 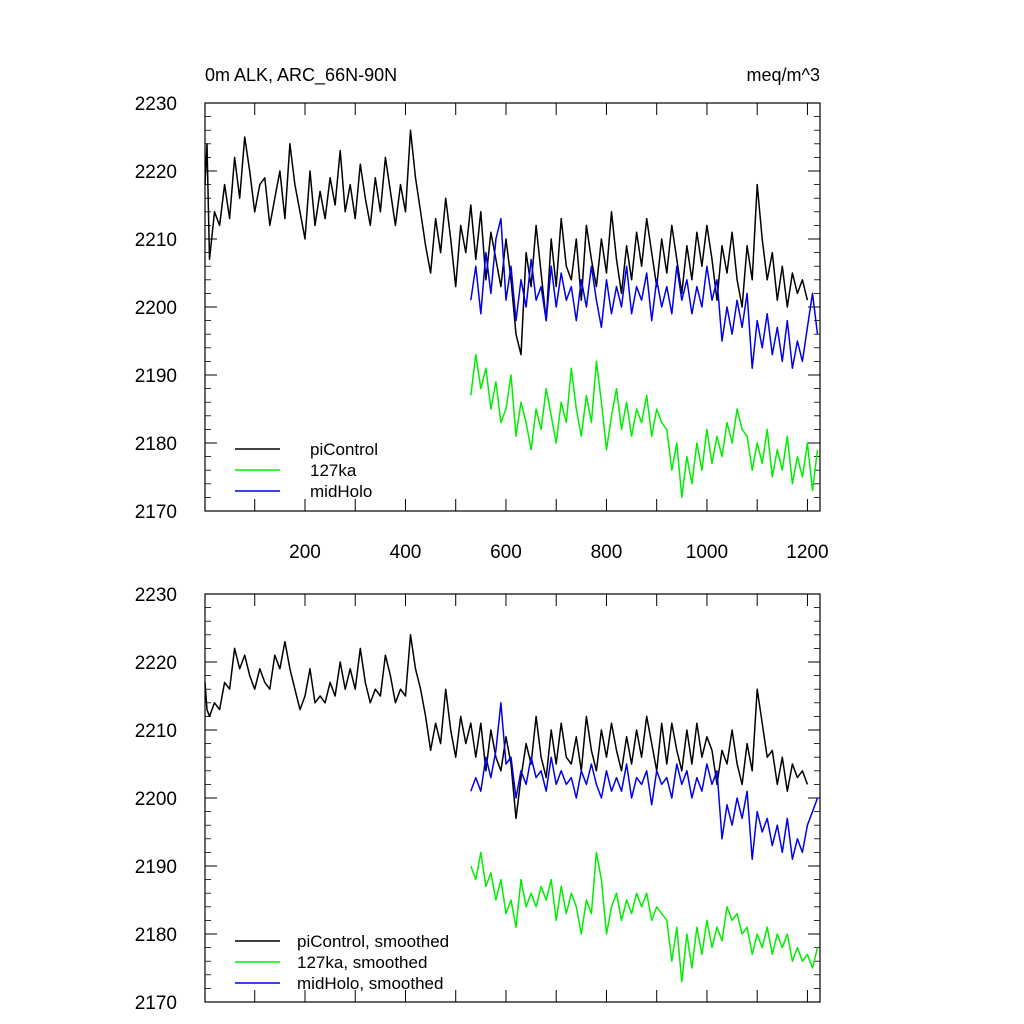 What do you see at coordinates (344, 449) in the screenshot?
I see `legend-label: piControl` at bounding box center [344, 449].